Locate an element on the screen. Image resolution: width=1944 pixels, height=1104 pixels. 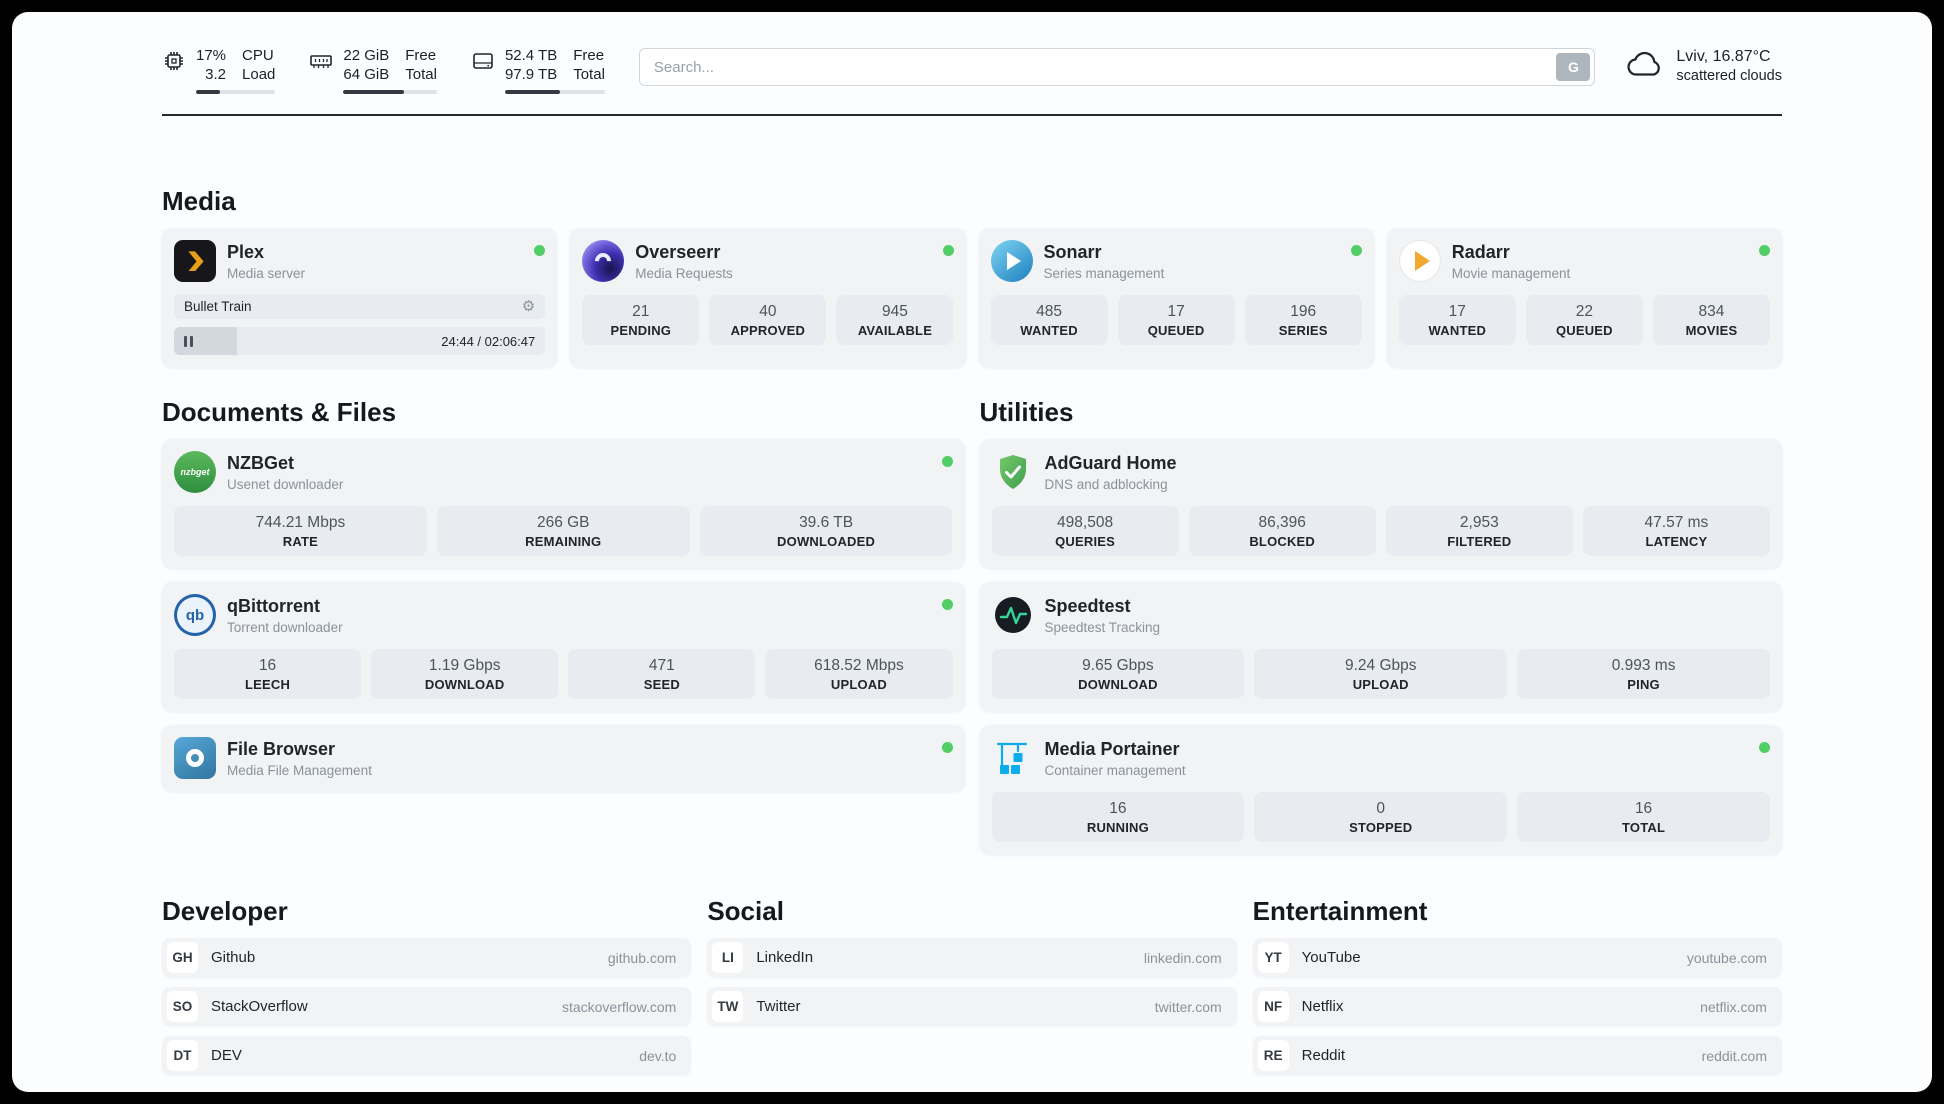
stat-label: REMAINING is located at coordinates (563, 542).